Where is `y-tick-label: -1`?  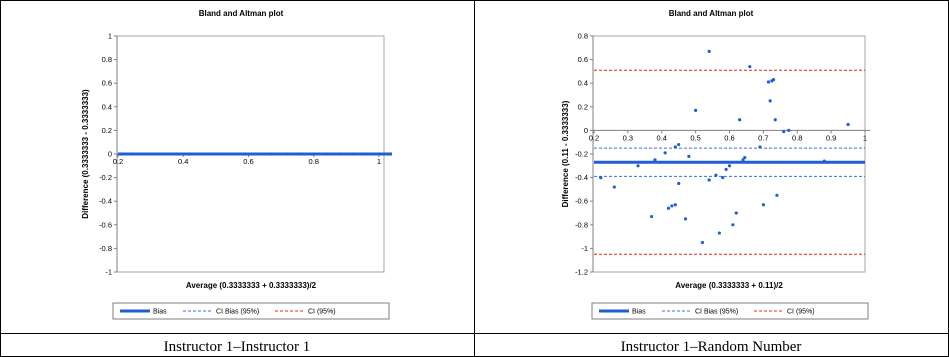
y-tick-label: -1 is located at coordinates (584, 248).